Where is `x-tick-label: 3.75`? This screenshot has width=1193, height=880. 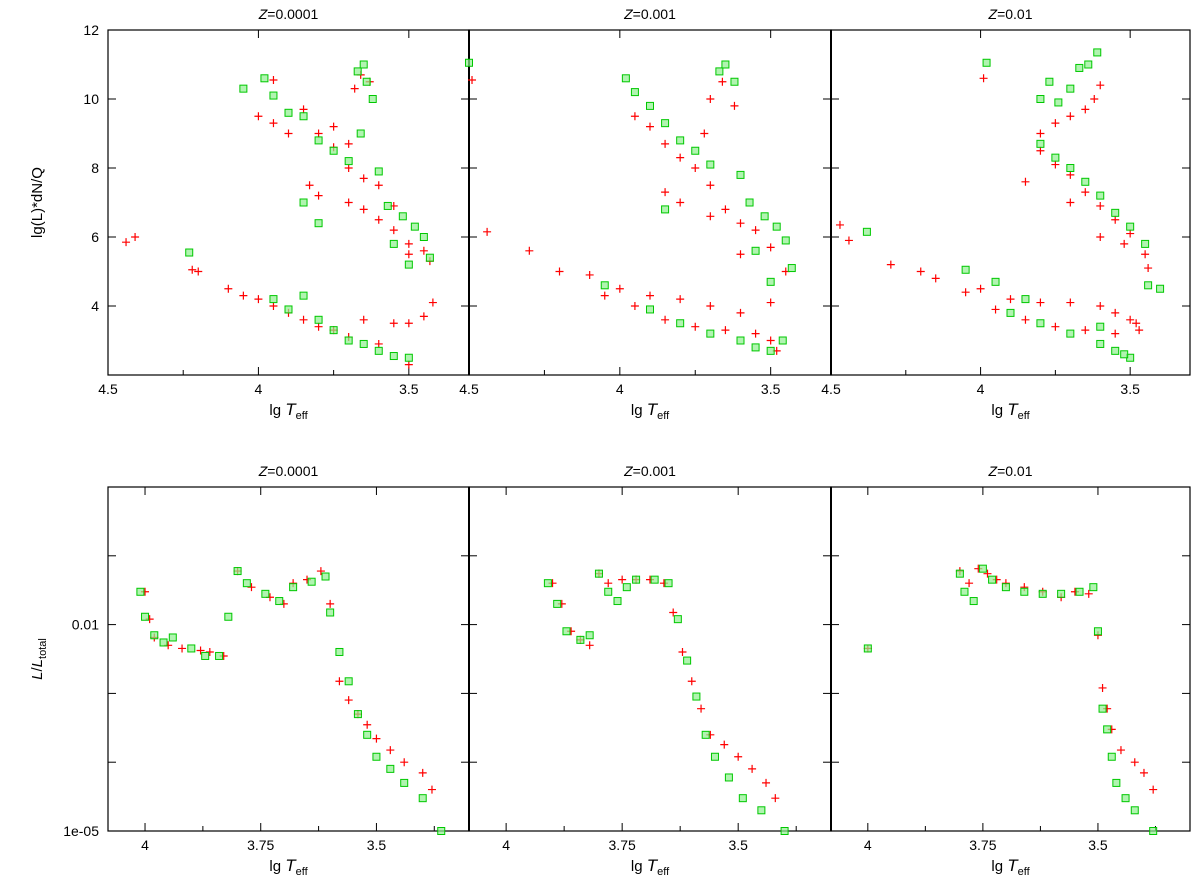 x-tick-label: 3.75 is located at coordinates (982, 845).